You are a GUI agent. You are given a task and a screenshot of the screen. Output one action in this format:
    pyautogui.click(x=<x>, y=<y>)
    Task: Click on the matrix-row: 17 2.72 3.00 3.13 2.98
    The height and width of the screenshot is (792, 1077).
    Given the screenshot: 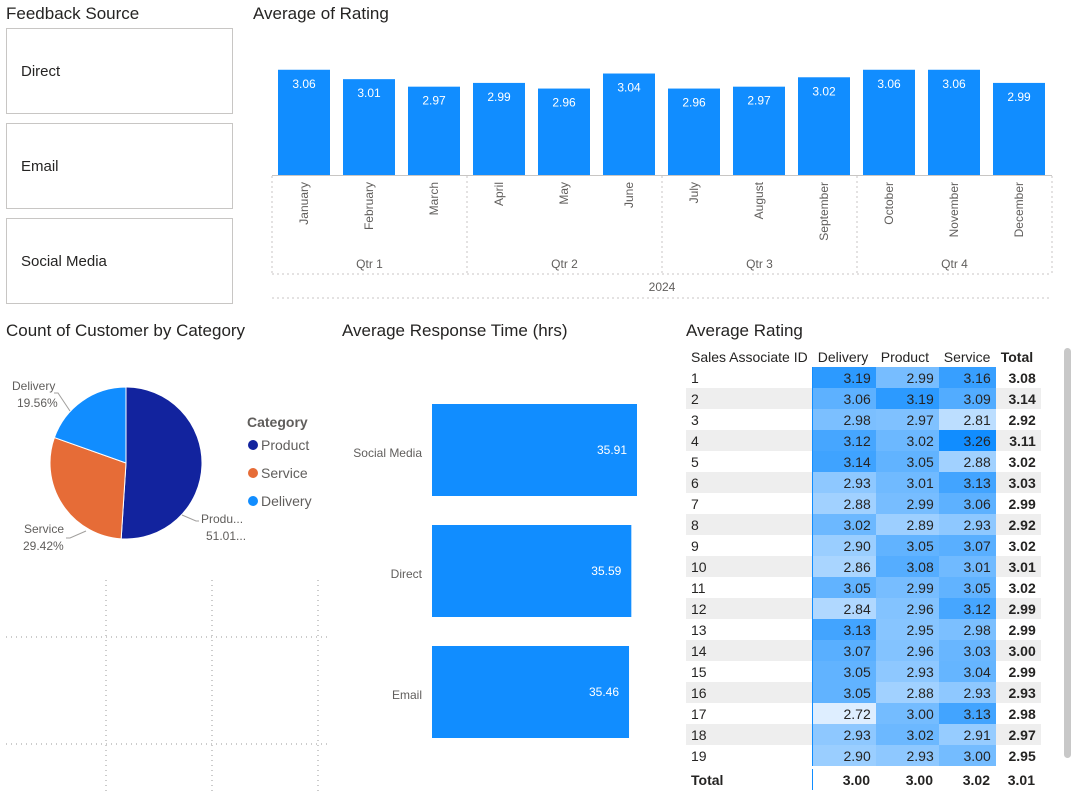 What is the action you would take?
    pyautogui.click(x=863, y=713)
    